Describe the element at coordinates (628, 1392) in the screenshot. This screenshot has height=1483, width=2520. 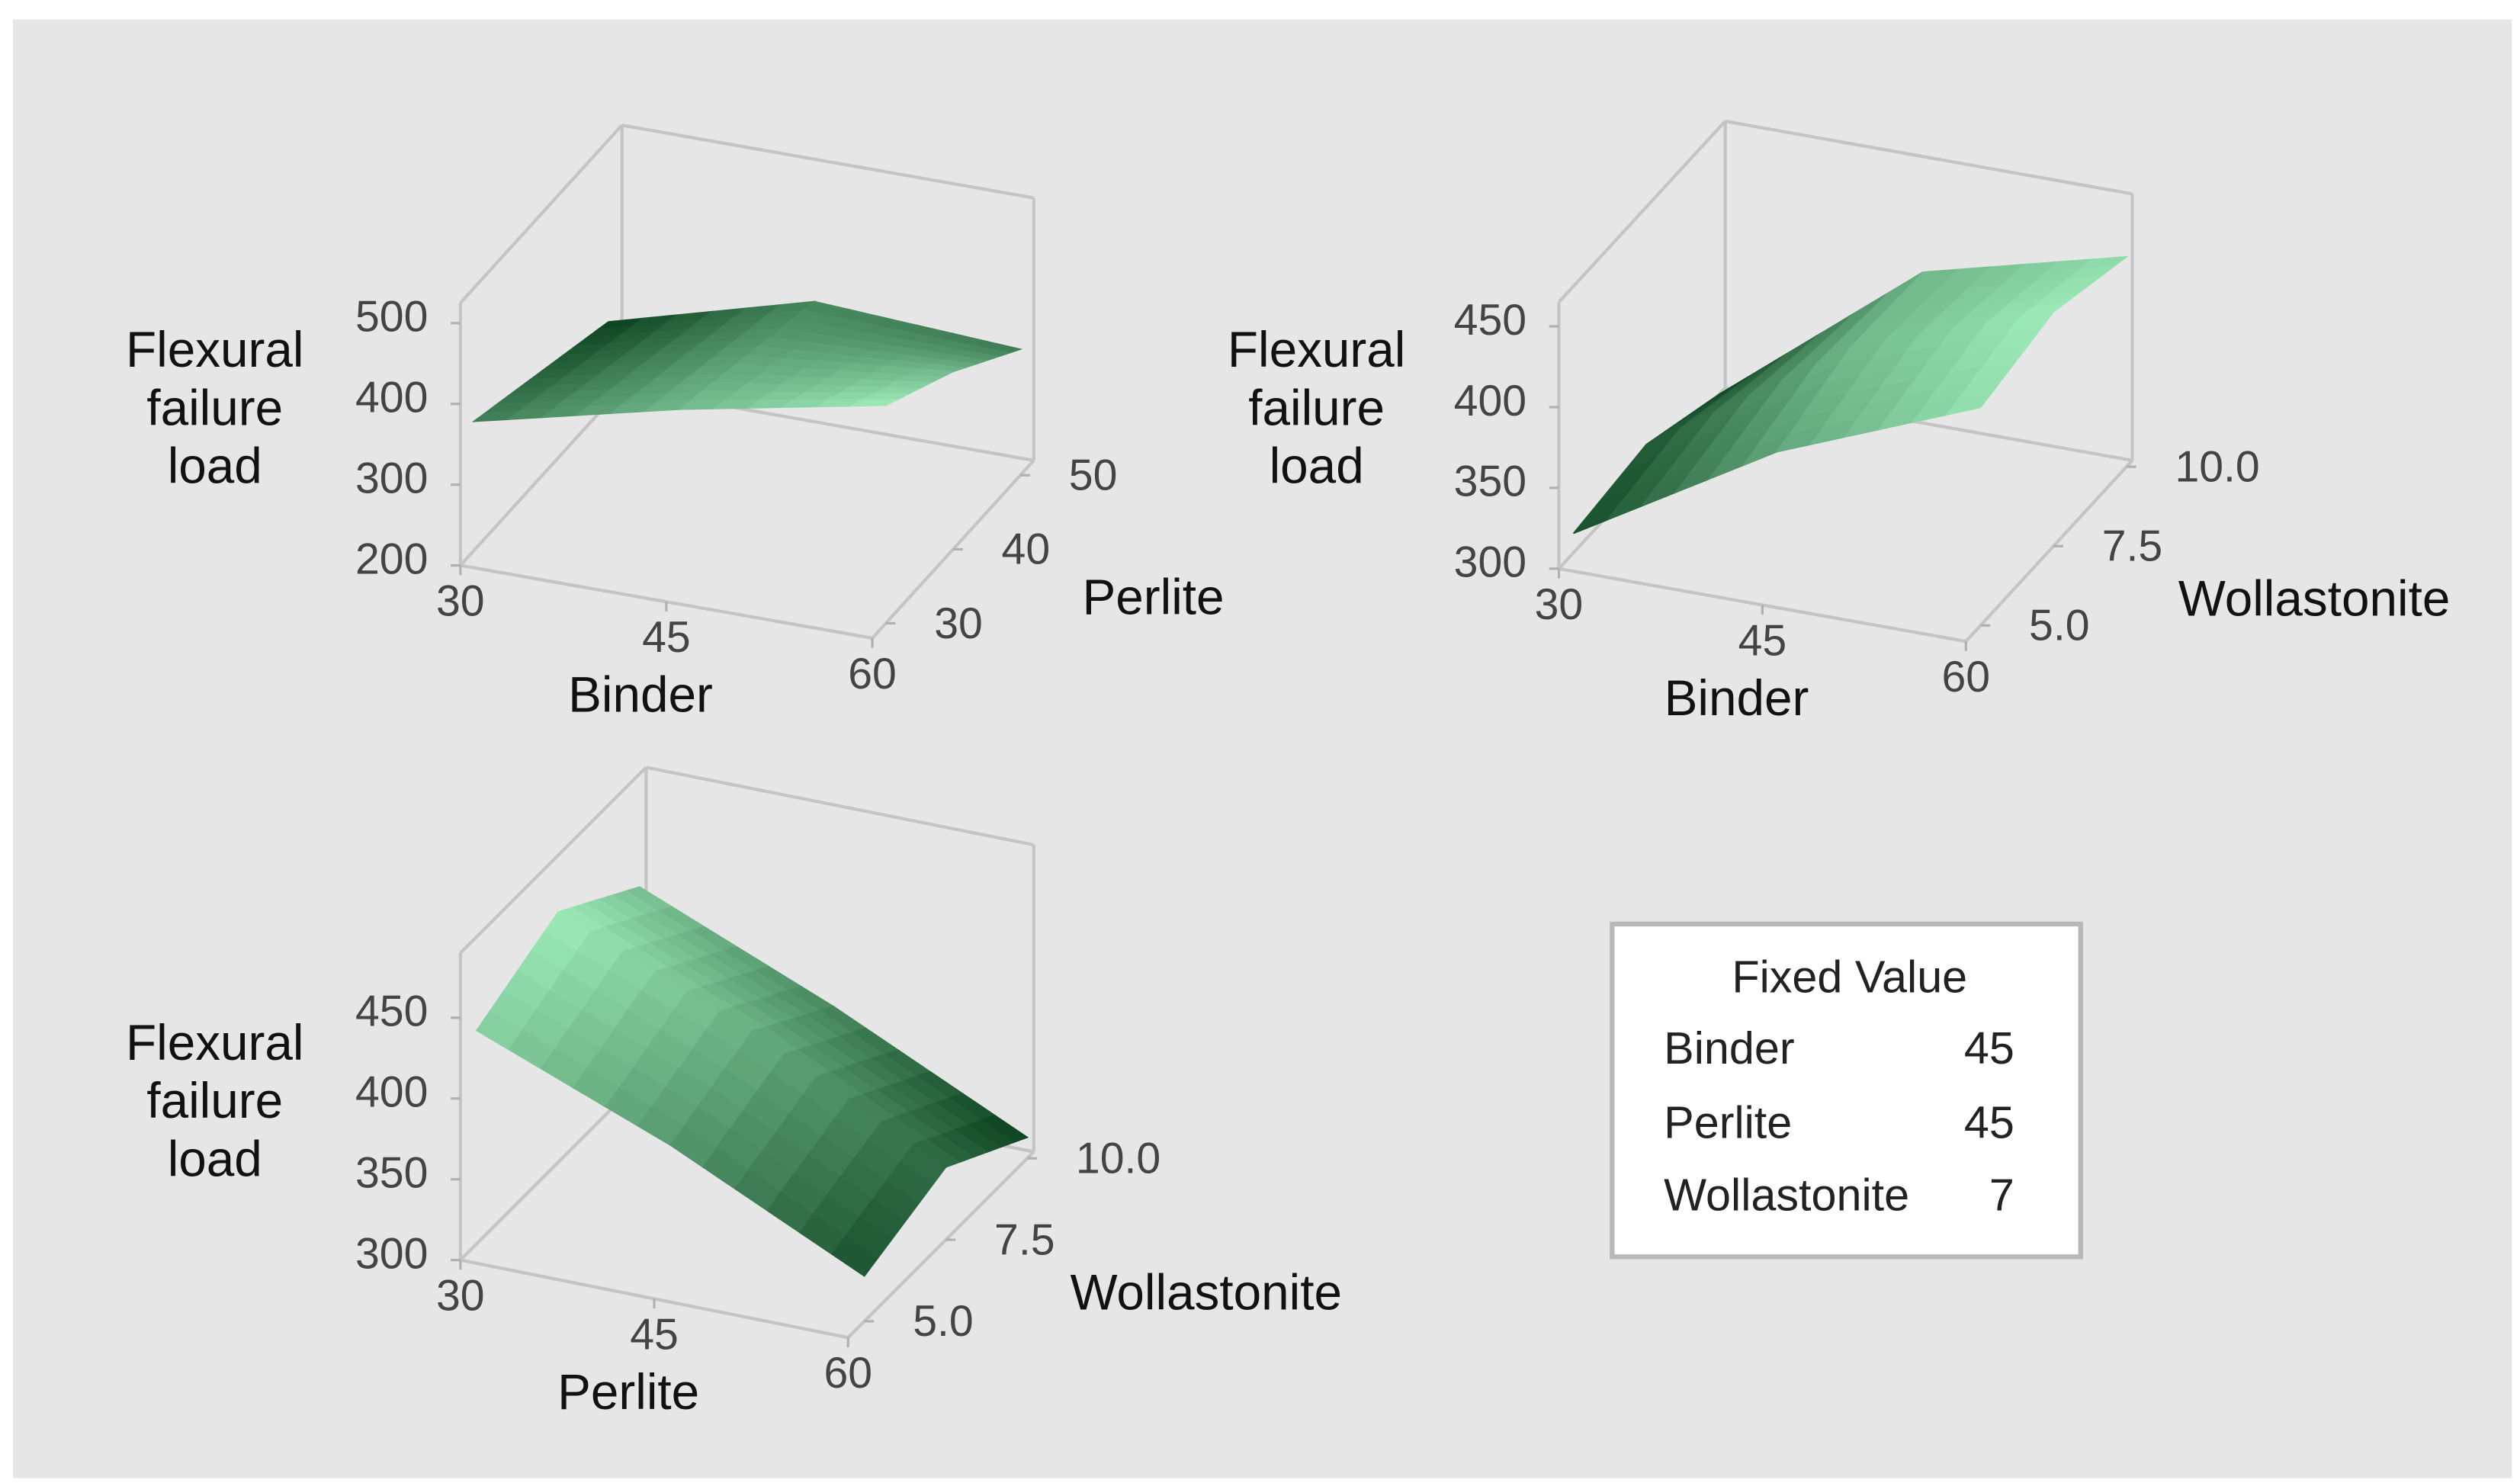
I see `x-axis-label: Perlite` at that location.